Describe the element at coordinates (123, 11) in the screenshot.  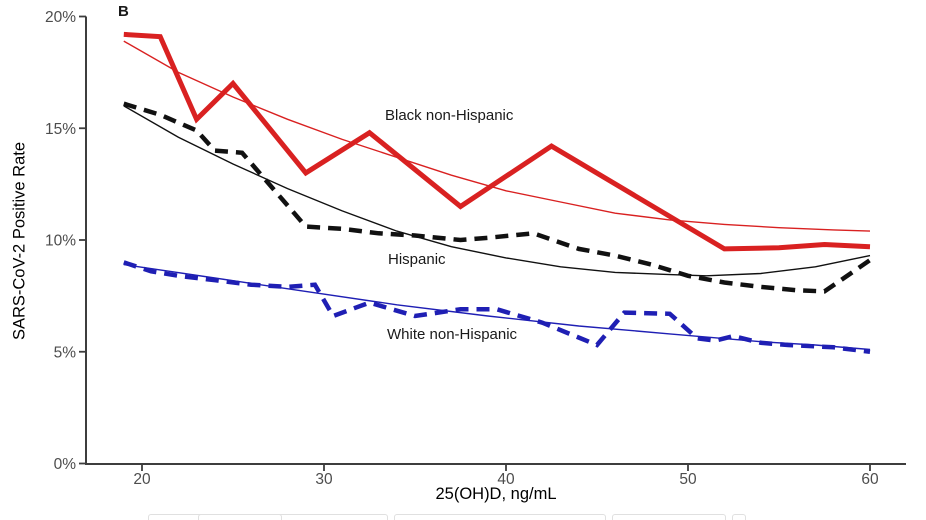
I see `panel-label: B` at that location.